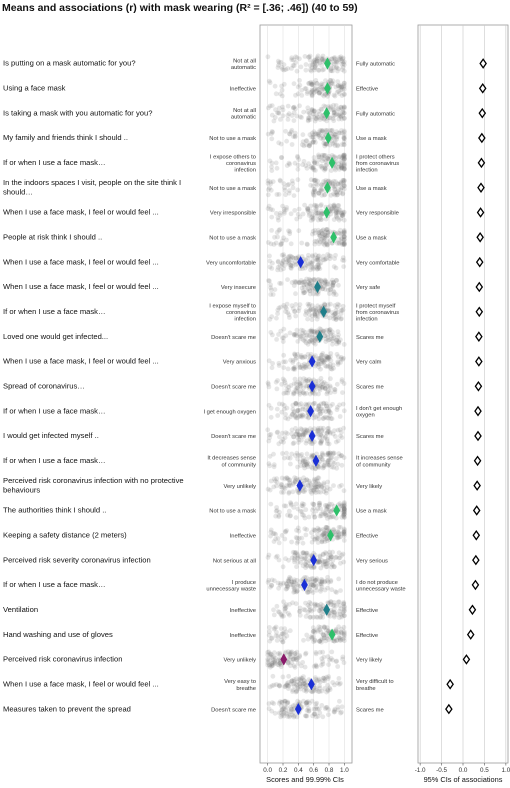 The height and width of the screenshot is (788, 510). Describe the element at coordinates (312, 436) in the screenshot. I see `mean-marker` at that location.